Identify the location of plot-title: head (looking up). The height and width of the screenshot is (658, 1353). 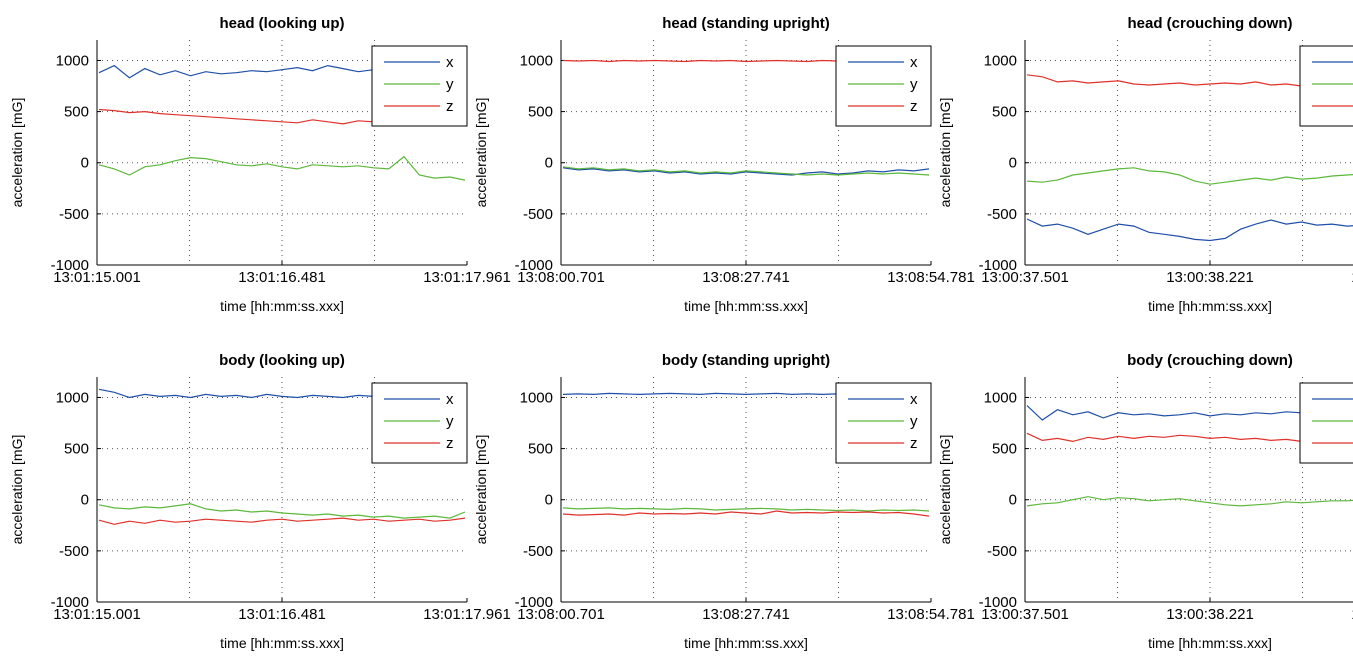
(282, 23).